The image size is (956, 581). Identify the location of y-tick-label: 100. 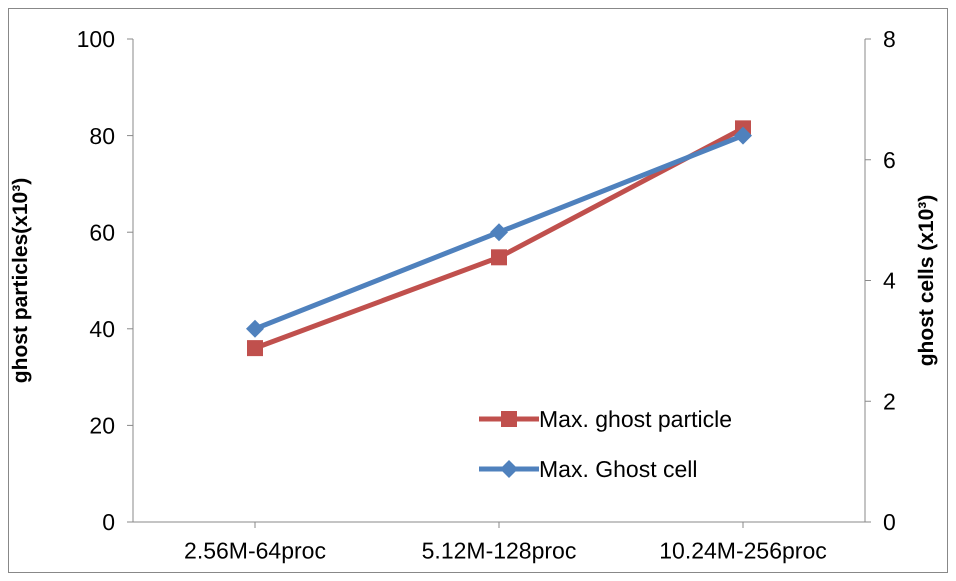
(95, 39).